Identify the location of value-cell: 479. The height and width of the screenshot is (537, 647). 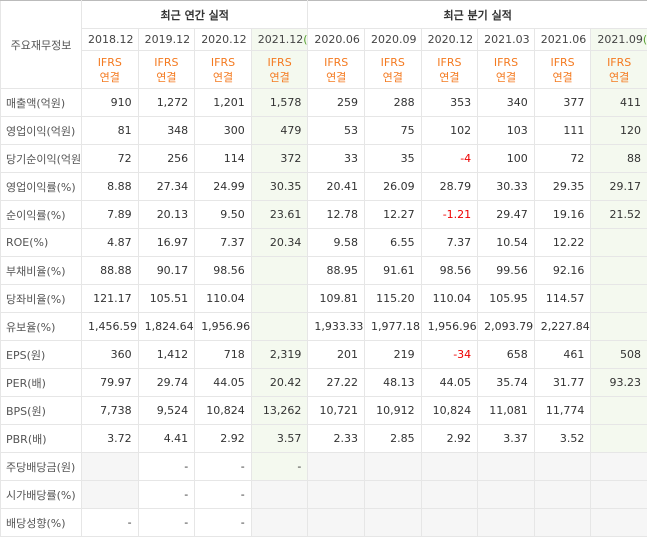
(279, 130).